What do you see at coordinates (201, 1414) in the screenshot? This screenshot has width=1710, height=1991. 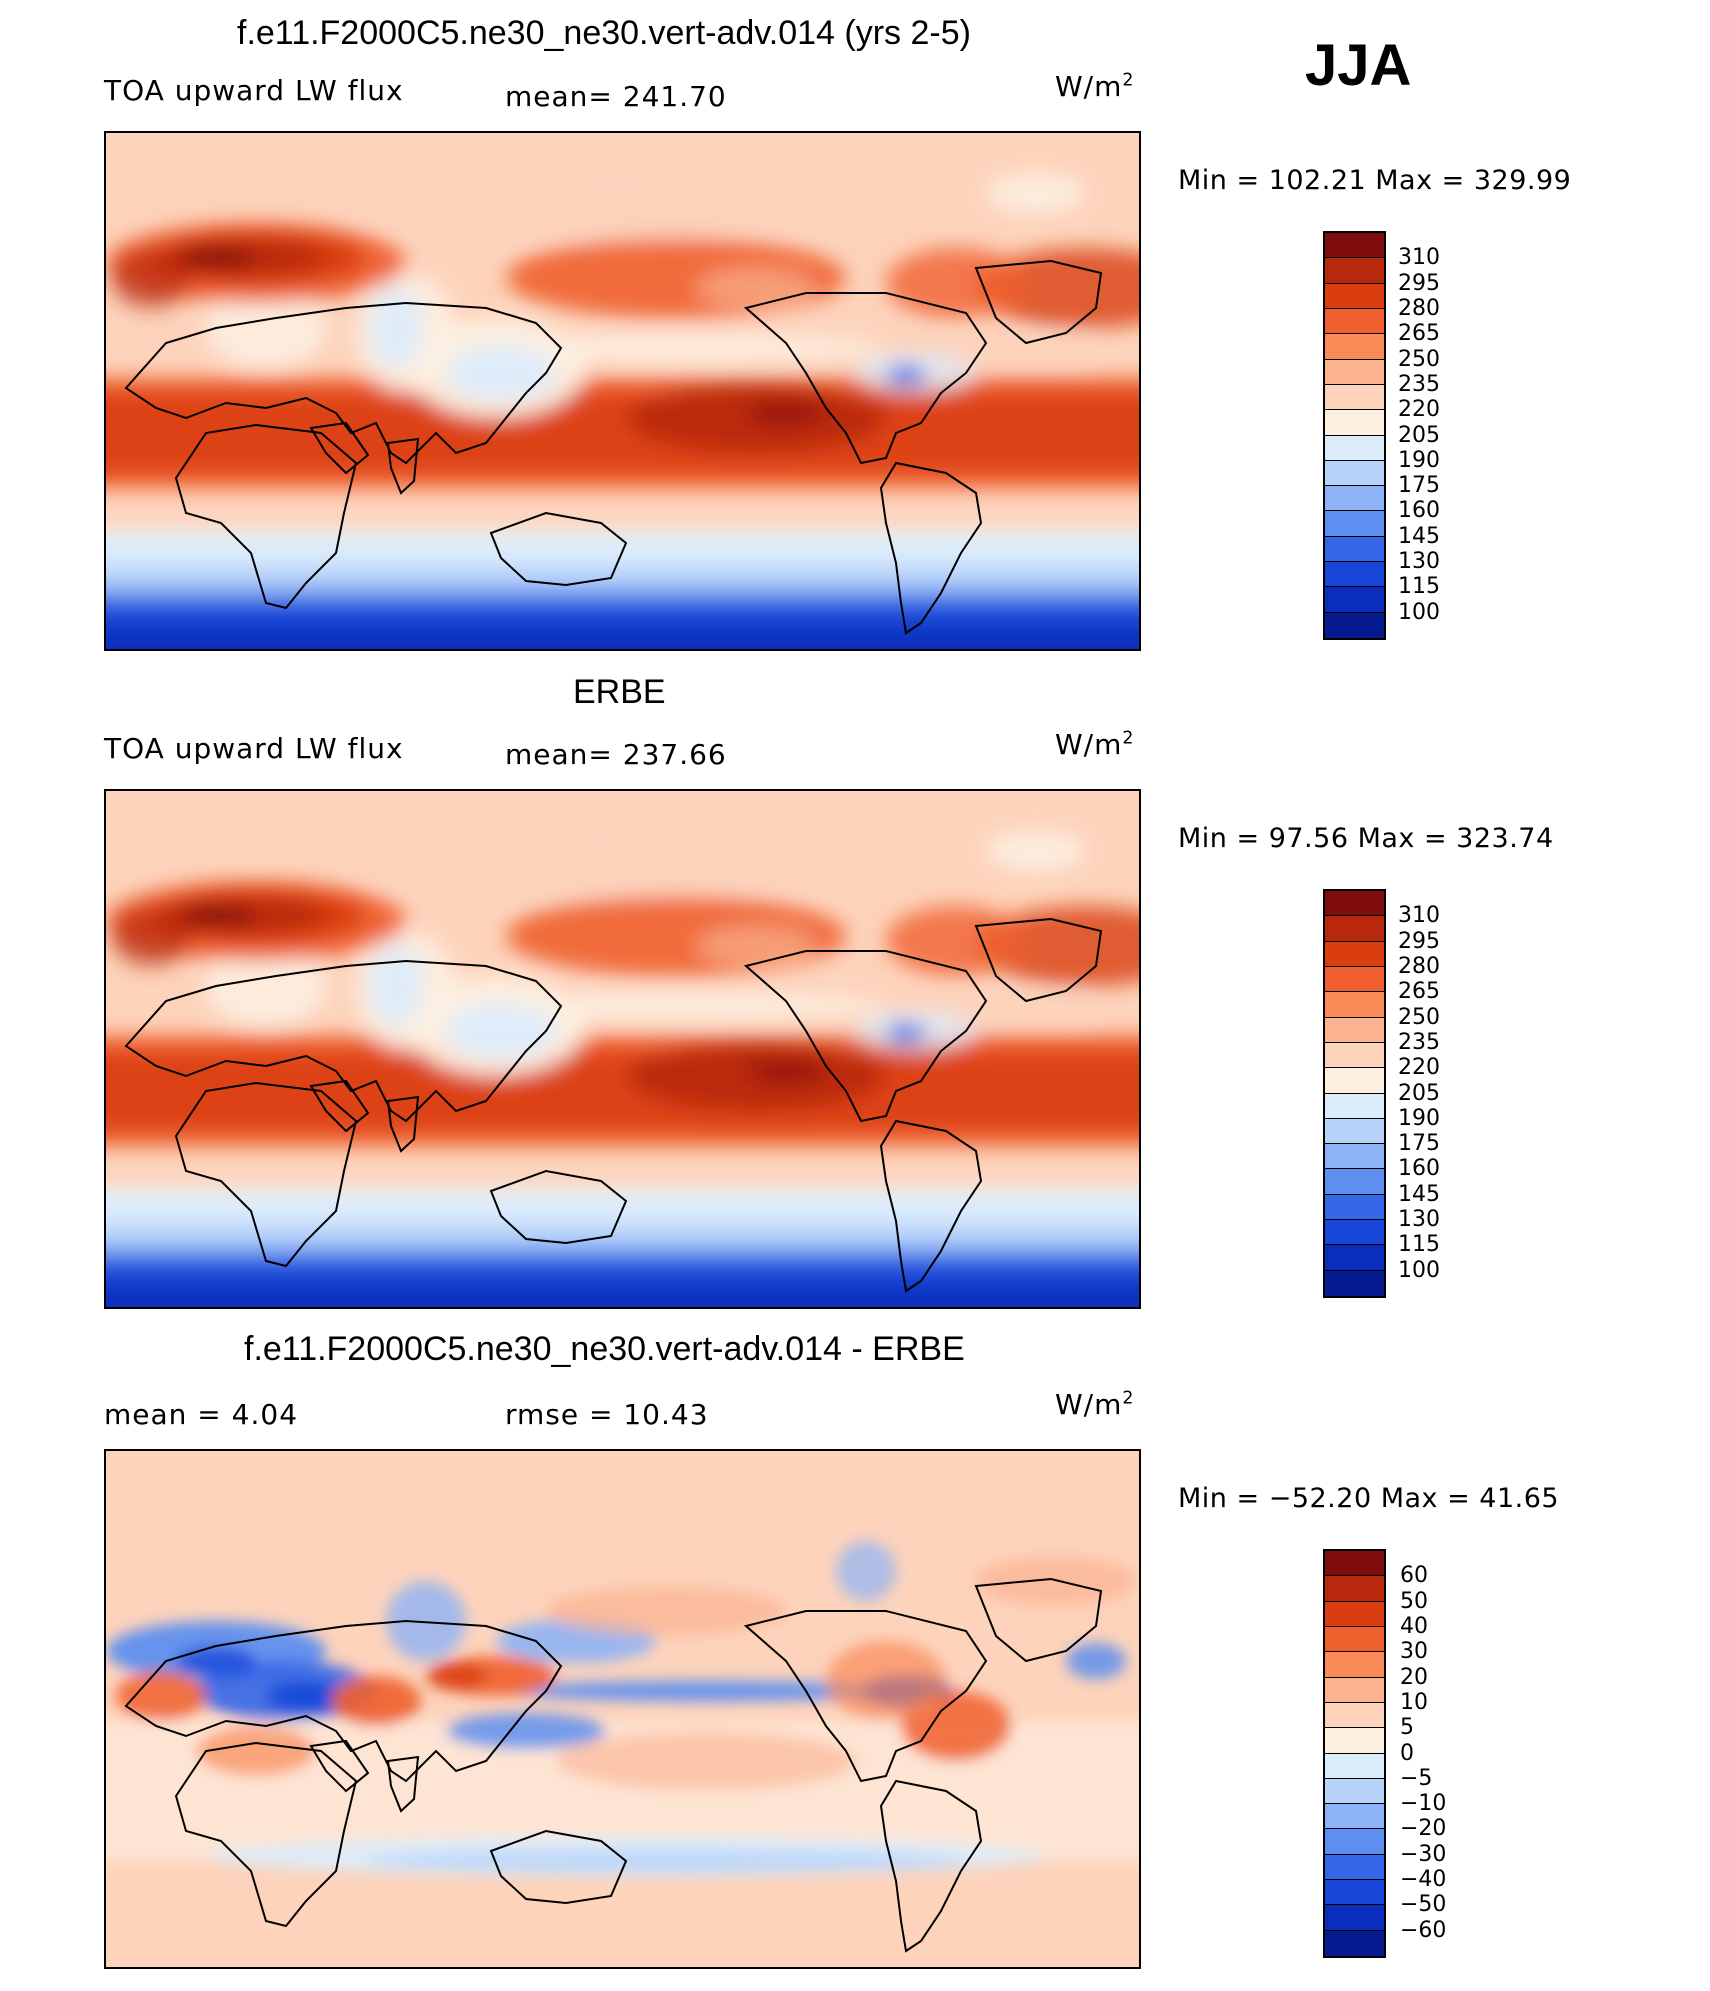 I see `panel3-mean-label: mean = 4.04` at bounding box center [201, 1414].